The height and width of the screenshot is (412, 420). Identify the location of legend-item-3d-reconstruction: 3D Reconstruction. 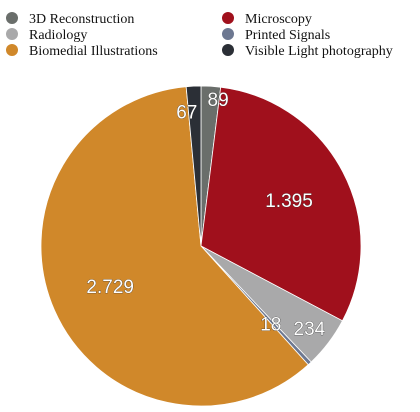
(70, 19).